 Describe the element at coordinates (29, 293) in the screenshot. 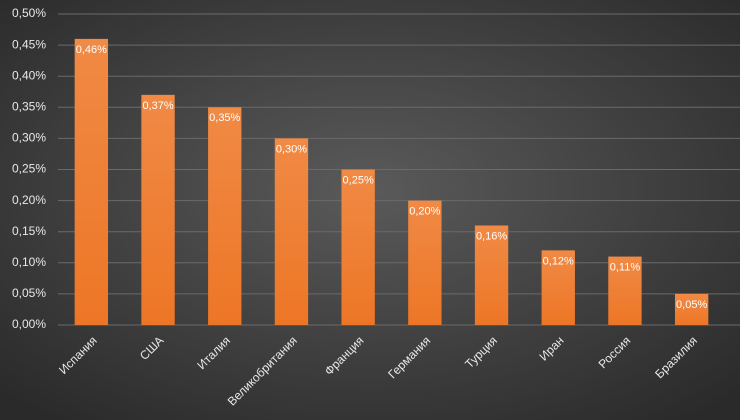

I see `y-tick-label: 0,05%` at that location.